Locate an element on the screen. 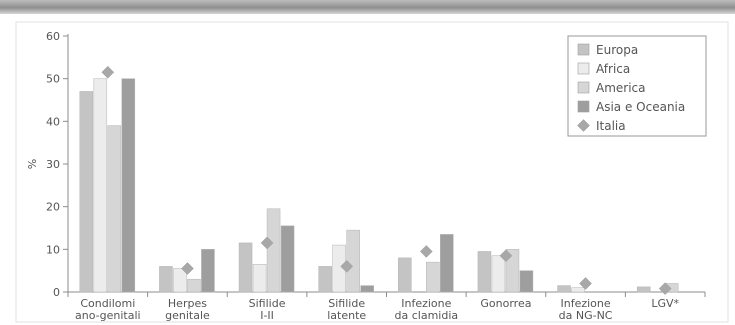 This screenshot has height=325, width=735. x-tick-label: ano-genitali is located at coordinates (108, 315).